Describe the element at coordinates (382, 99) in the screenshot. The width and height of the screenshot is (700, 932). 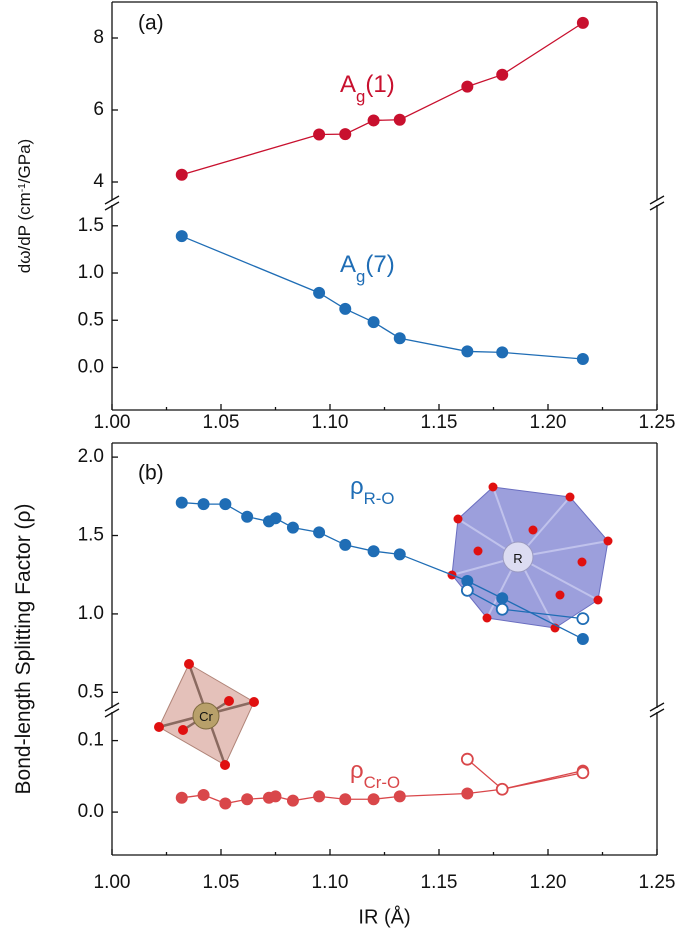
I see `series-line` at that location.